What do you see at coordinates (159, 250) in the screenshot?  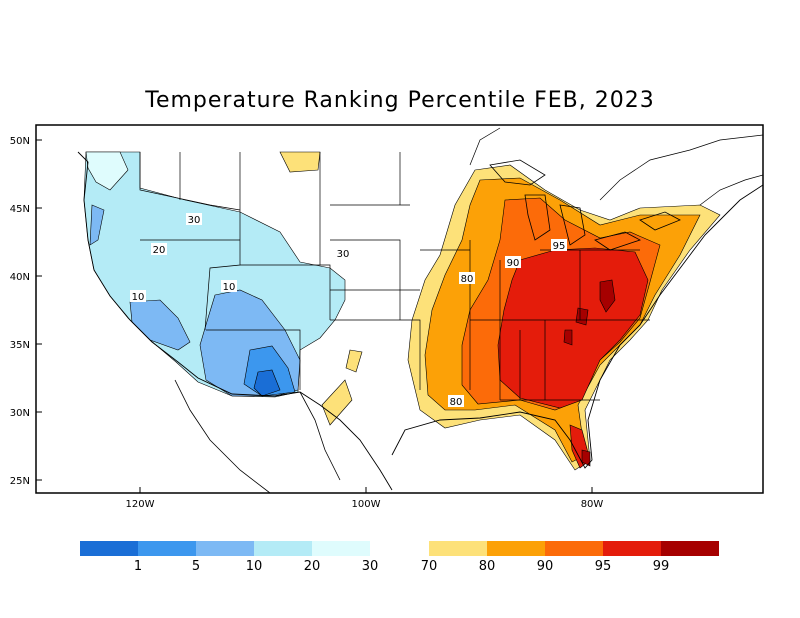 I see `contour-label: 20` at bounding box center [159, 250].